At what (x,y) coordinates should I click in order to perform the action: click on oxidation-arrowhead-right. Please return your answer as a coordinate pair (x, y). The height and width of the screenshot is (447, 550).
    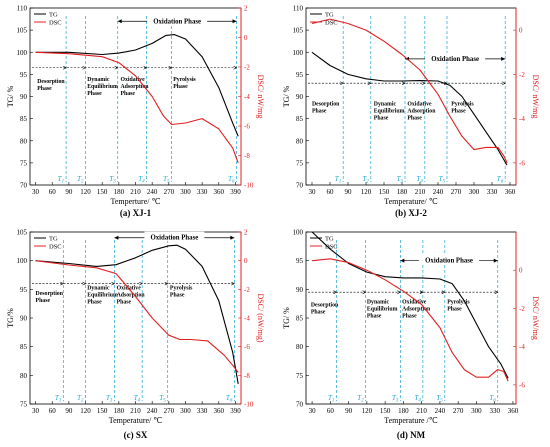
    Looking at the image, I should click on (503, 58).